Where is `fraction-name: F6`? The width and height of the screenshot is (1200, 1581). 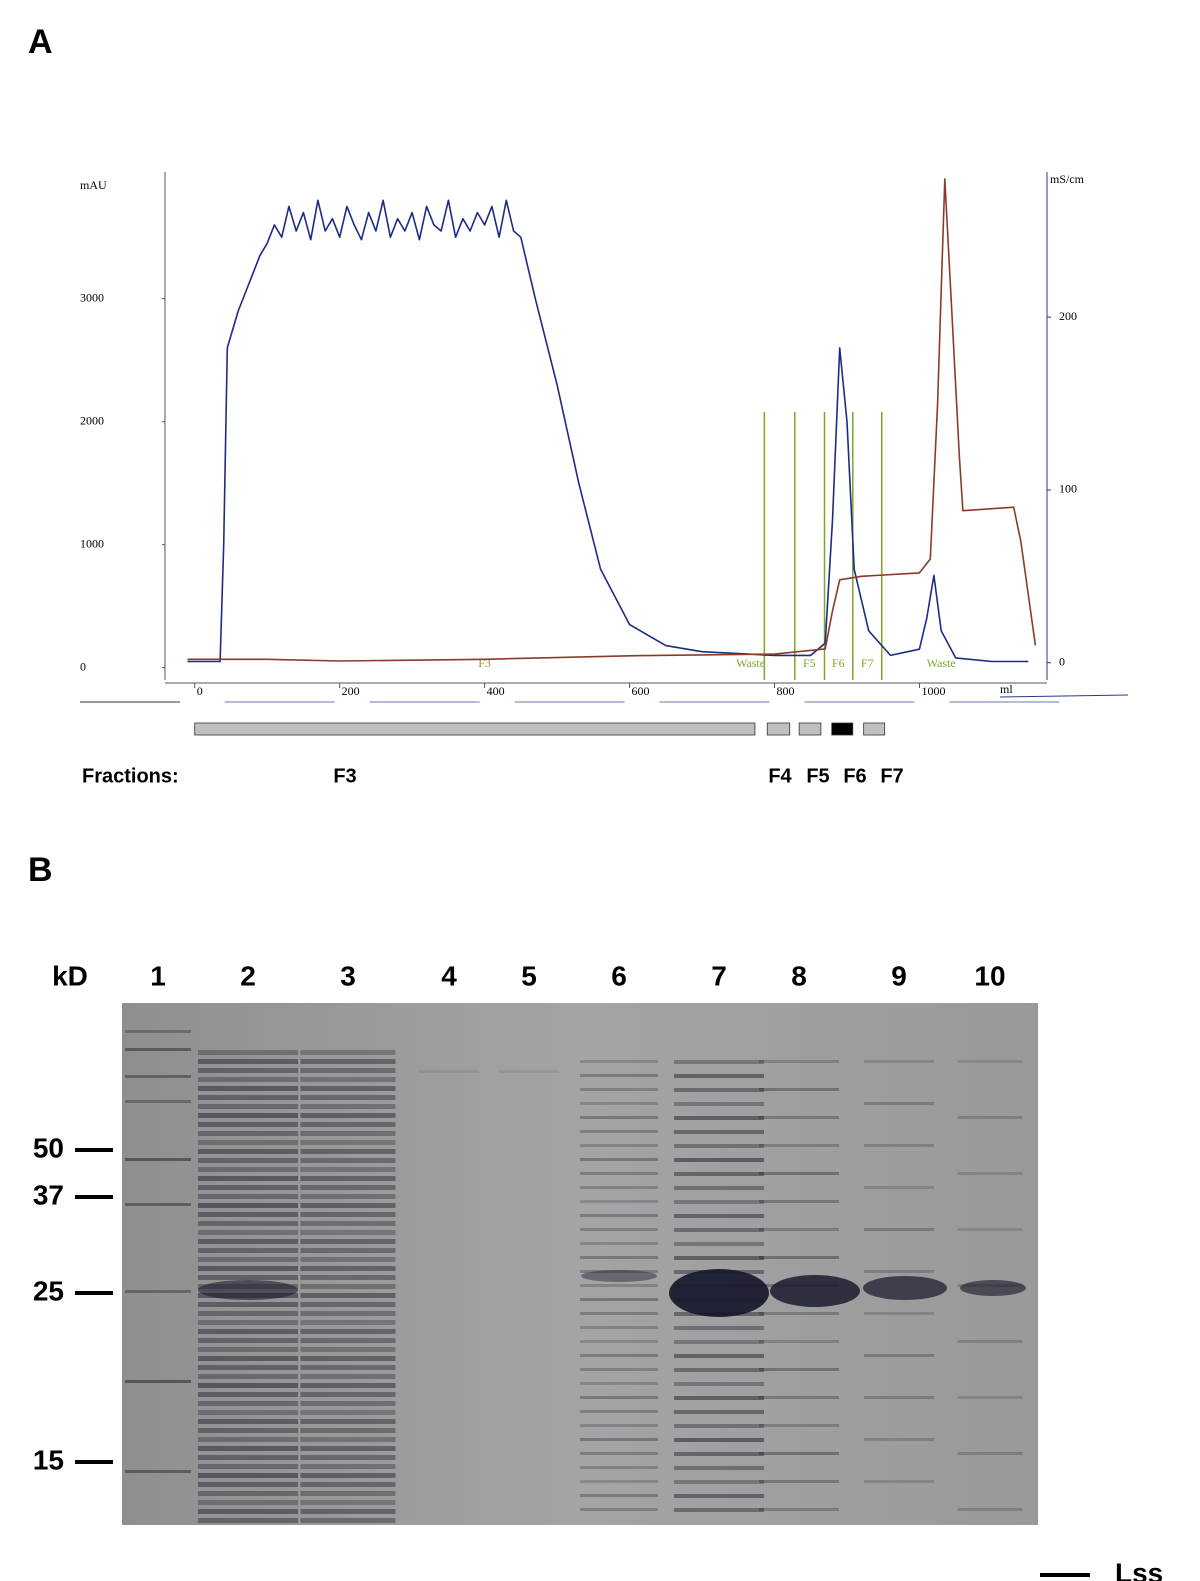
fraction-name: F6 is located at coordinates (854, 776).